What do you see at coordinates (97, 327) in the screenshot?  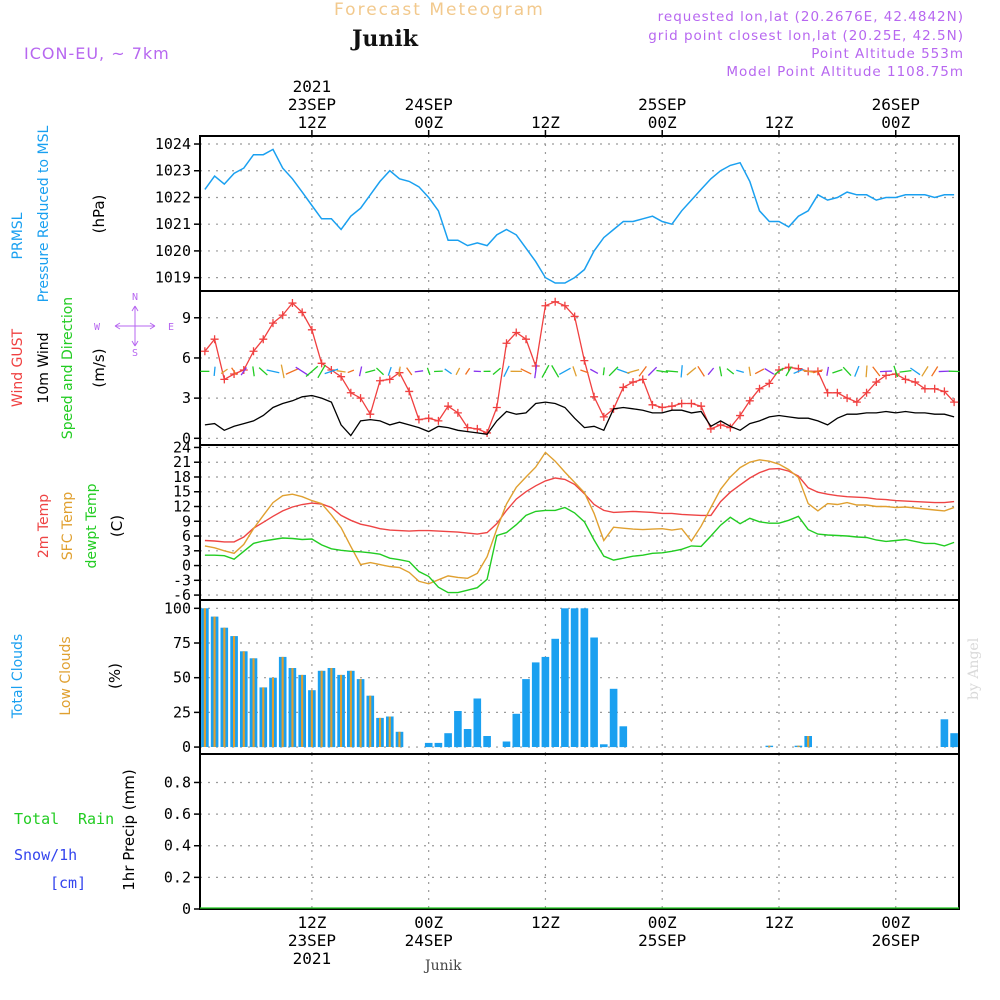 I see `compass-west: W` at bounding box center [97, 327].